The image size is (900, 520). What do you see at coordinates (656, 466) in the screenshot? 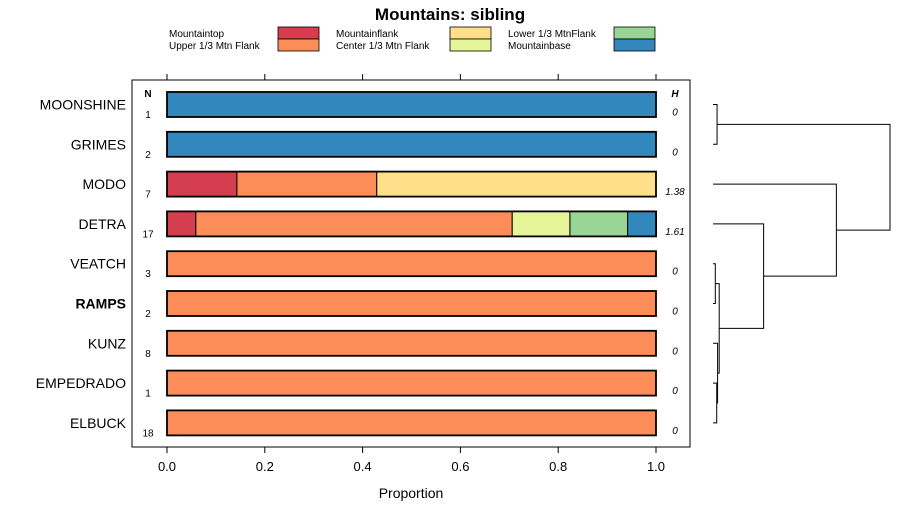
I see `x-tick-label: 1.0` at bounding box center [656, 466].